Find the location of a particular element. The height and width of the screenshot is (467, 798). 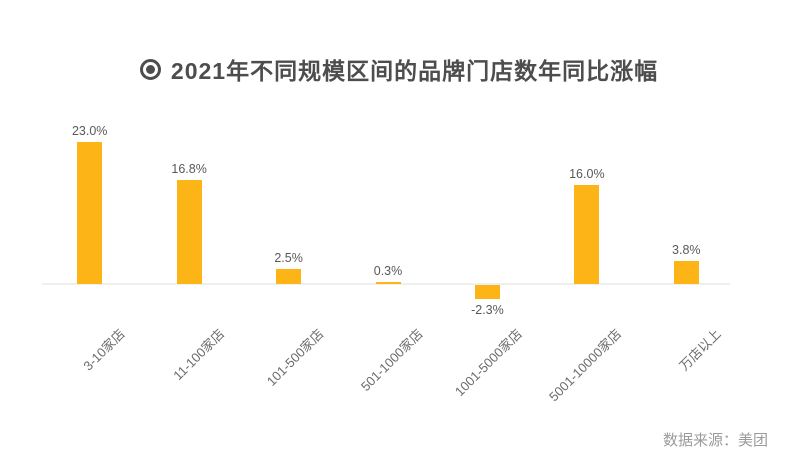

value-label: 2.5% is located at coordinates (288, 258).